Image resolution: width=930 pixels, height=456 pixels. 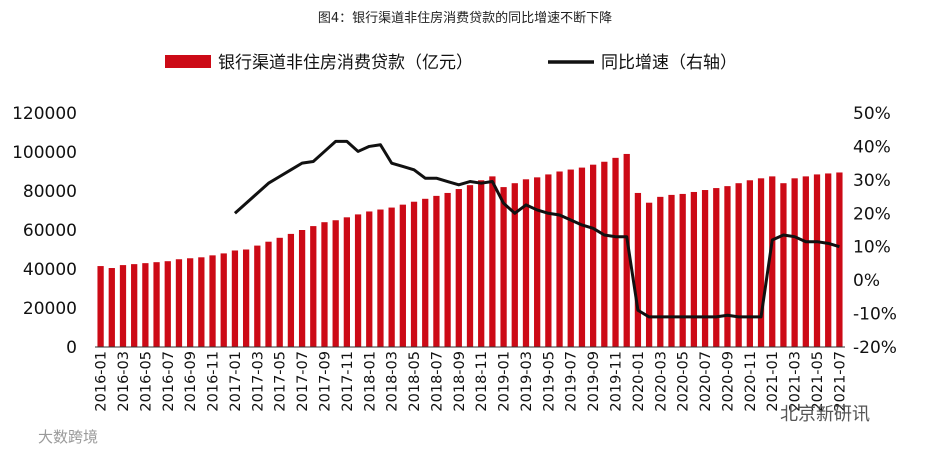 What do you see at coordinates (191, 381) in the screenshot?
I see `x-tick-label: 2016-09` at bounding box center [191, 381].